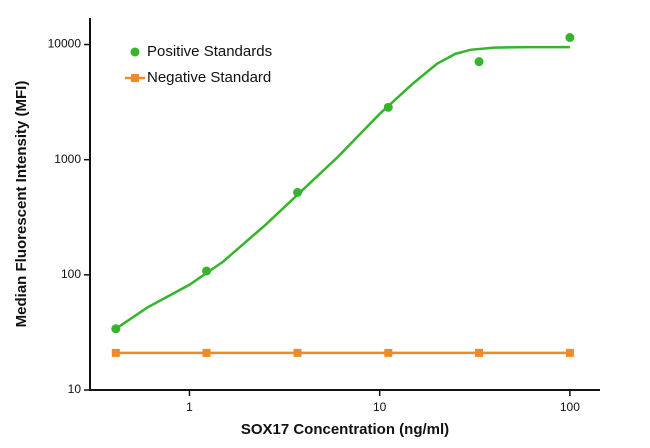  Describe the element at coordinates (65, 44) in the screenshot. I see `y-tick-label: 10000` at that location.